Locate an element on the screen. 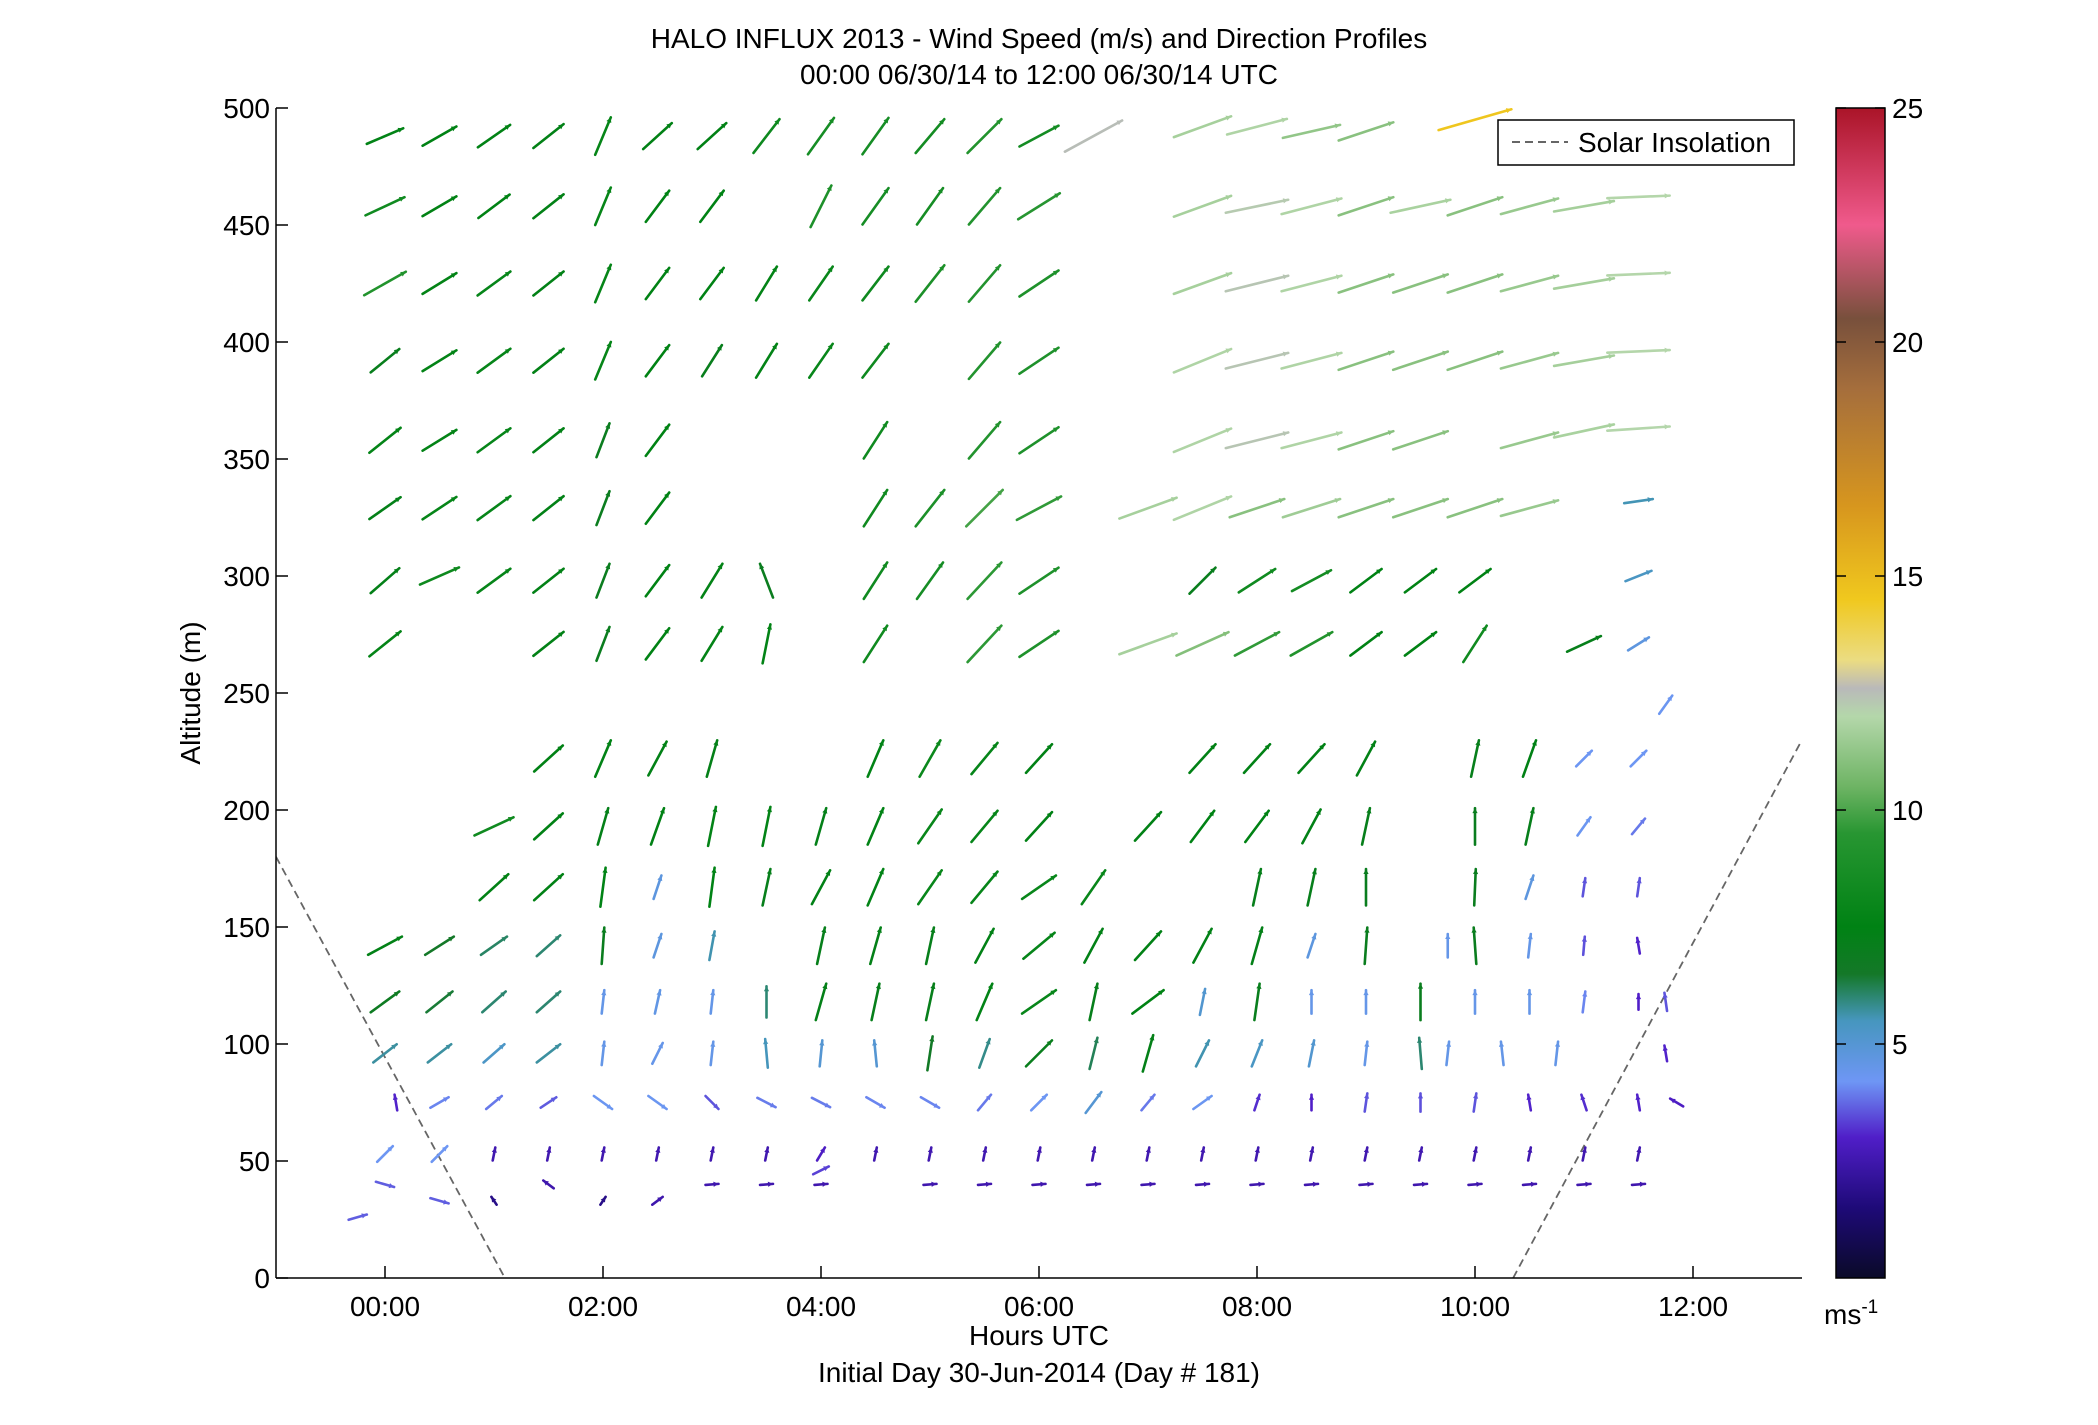 This screenshot has height=1425, width=2098. colorbar-unit-exponent: -1 is located at coordinates (1869, 1307).